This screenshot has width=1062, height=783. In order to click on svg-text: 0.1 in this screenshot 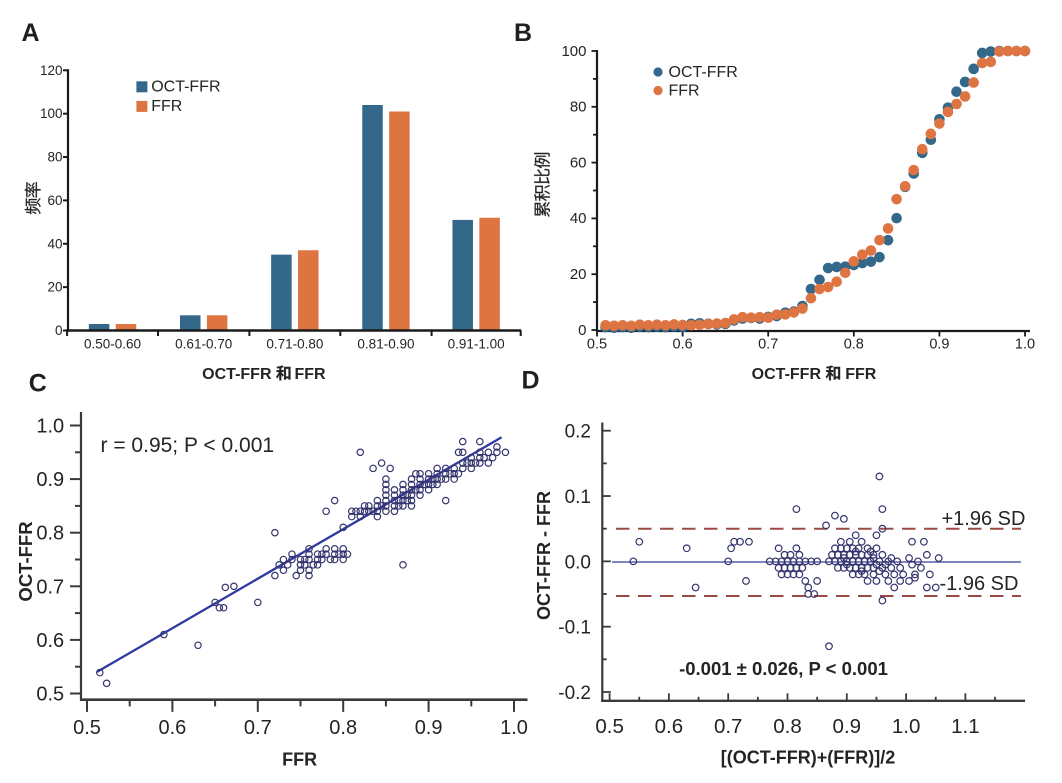, I will do `click(578, 497)`.